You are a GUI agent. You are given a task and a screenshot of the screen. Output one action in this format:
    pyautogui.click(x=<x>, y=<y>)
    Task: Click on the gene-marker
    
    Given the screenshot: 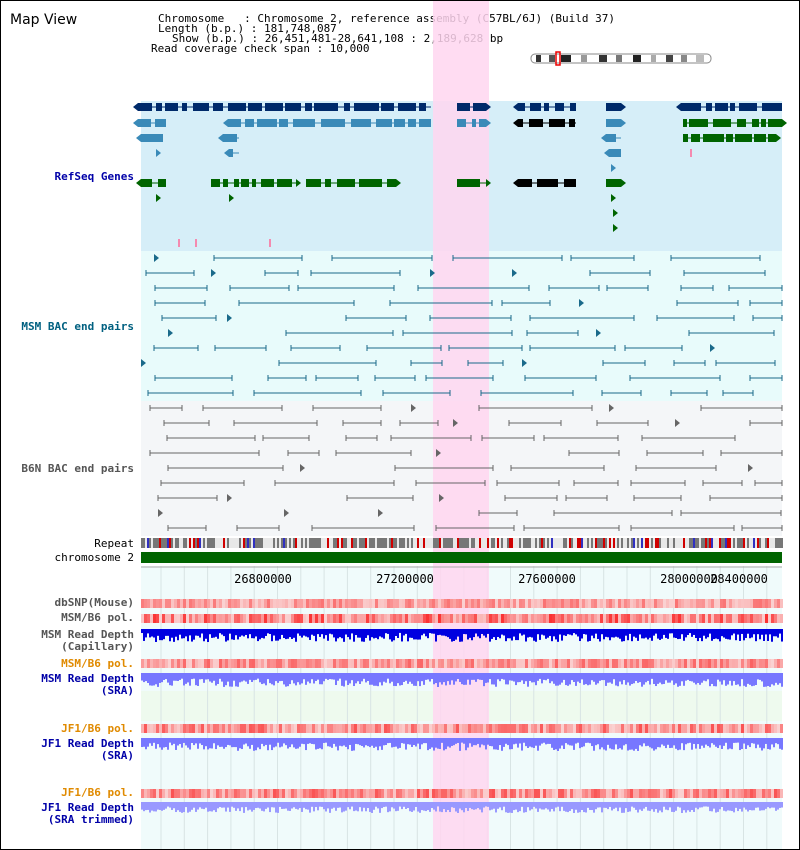 What is the action you would take?
    pyautogui.click(x=196, y=243)
    